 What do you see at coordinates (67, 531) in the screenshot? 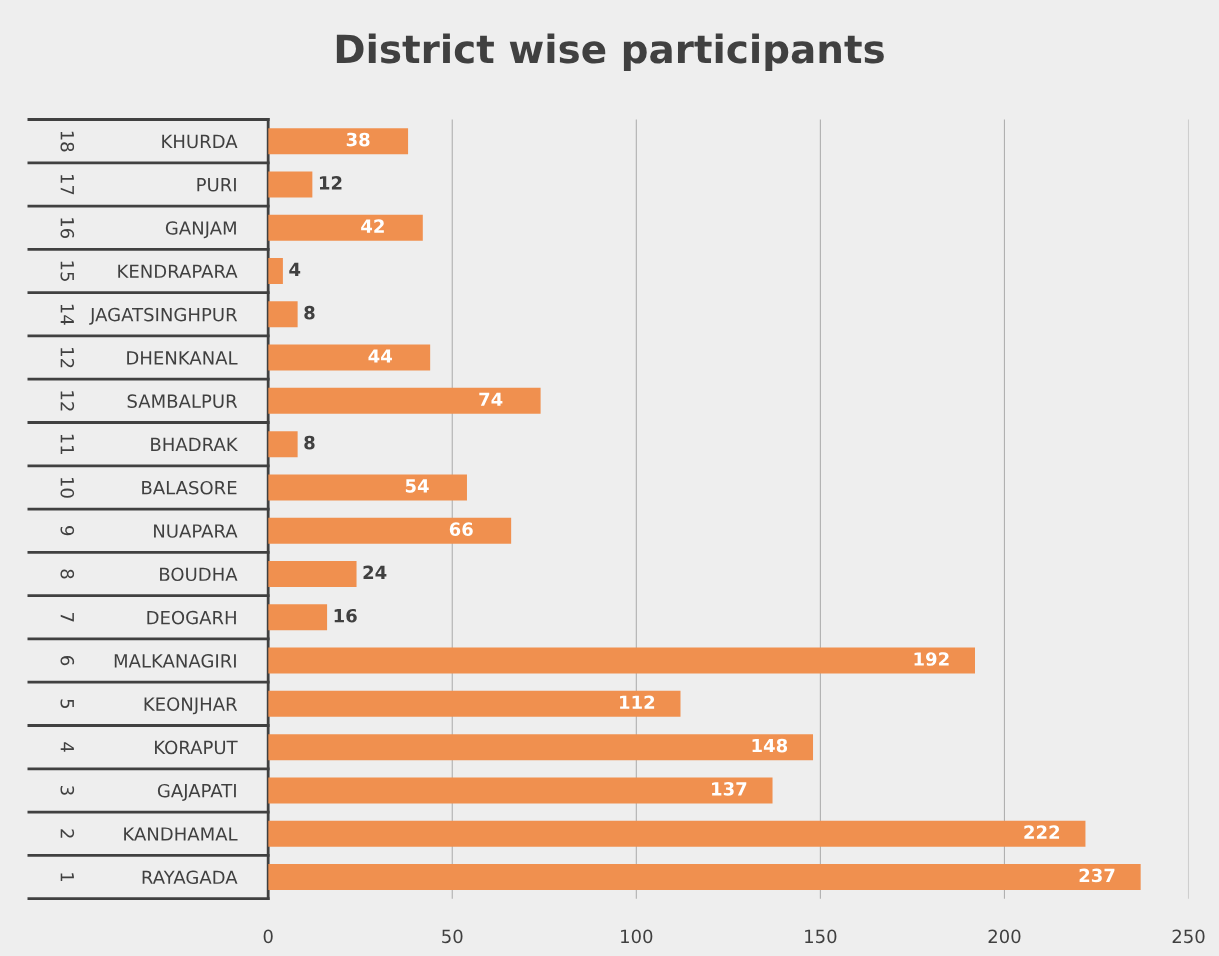
I see `text: 9` at bounding box center [67, 531].